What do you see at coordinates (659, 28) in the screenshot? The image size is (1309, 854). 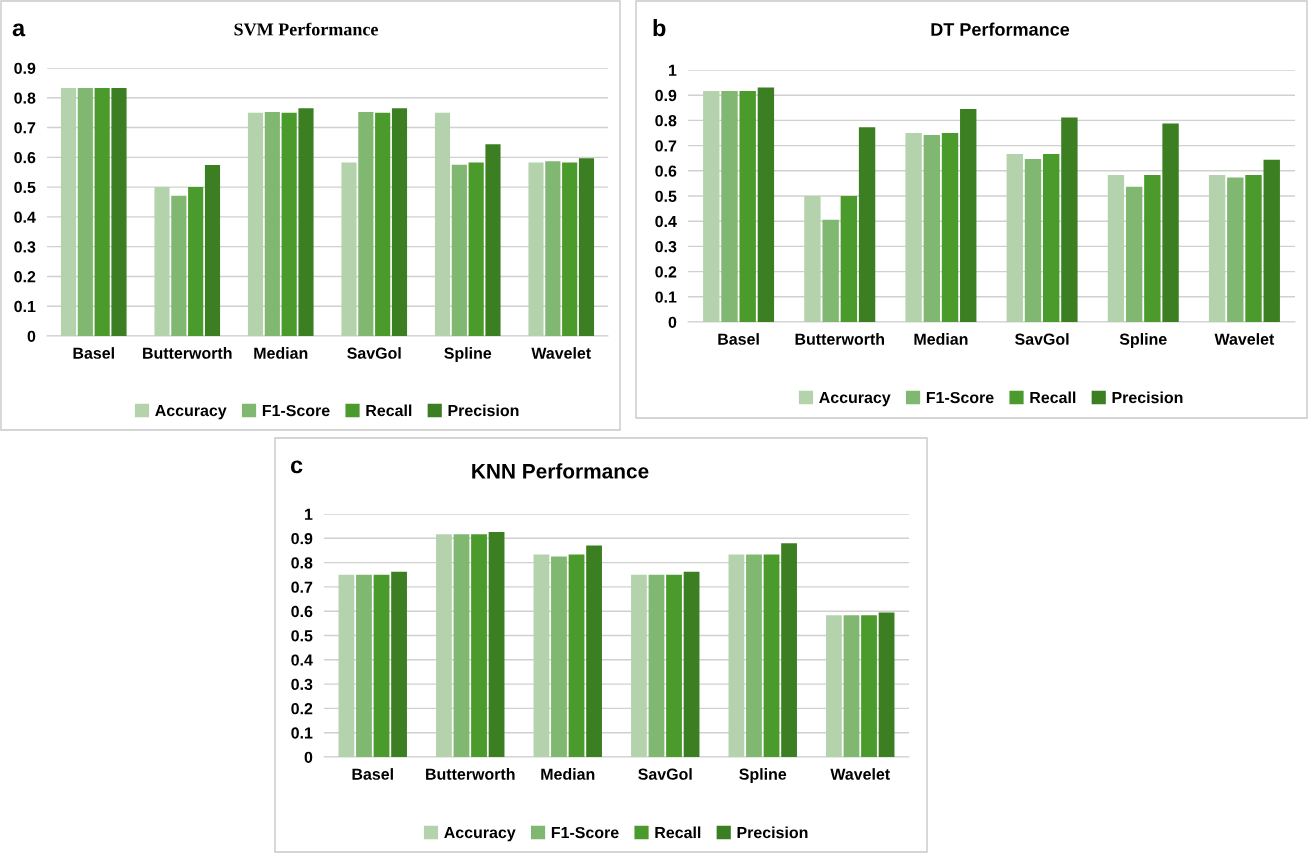 I see `text: b` at bounding box center [659, 28].